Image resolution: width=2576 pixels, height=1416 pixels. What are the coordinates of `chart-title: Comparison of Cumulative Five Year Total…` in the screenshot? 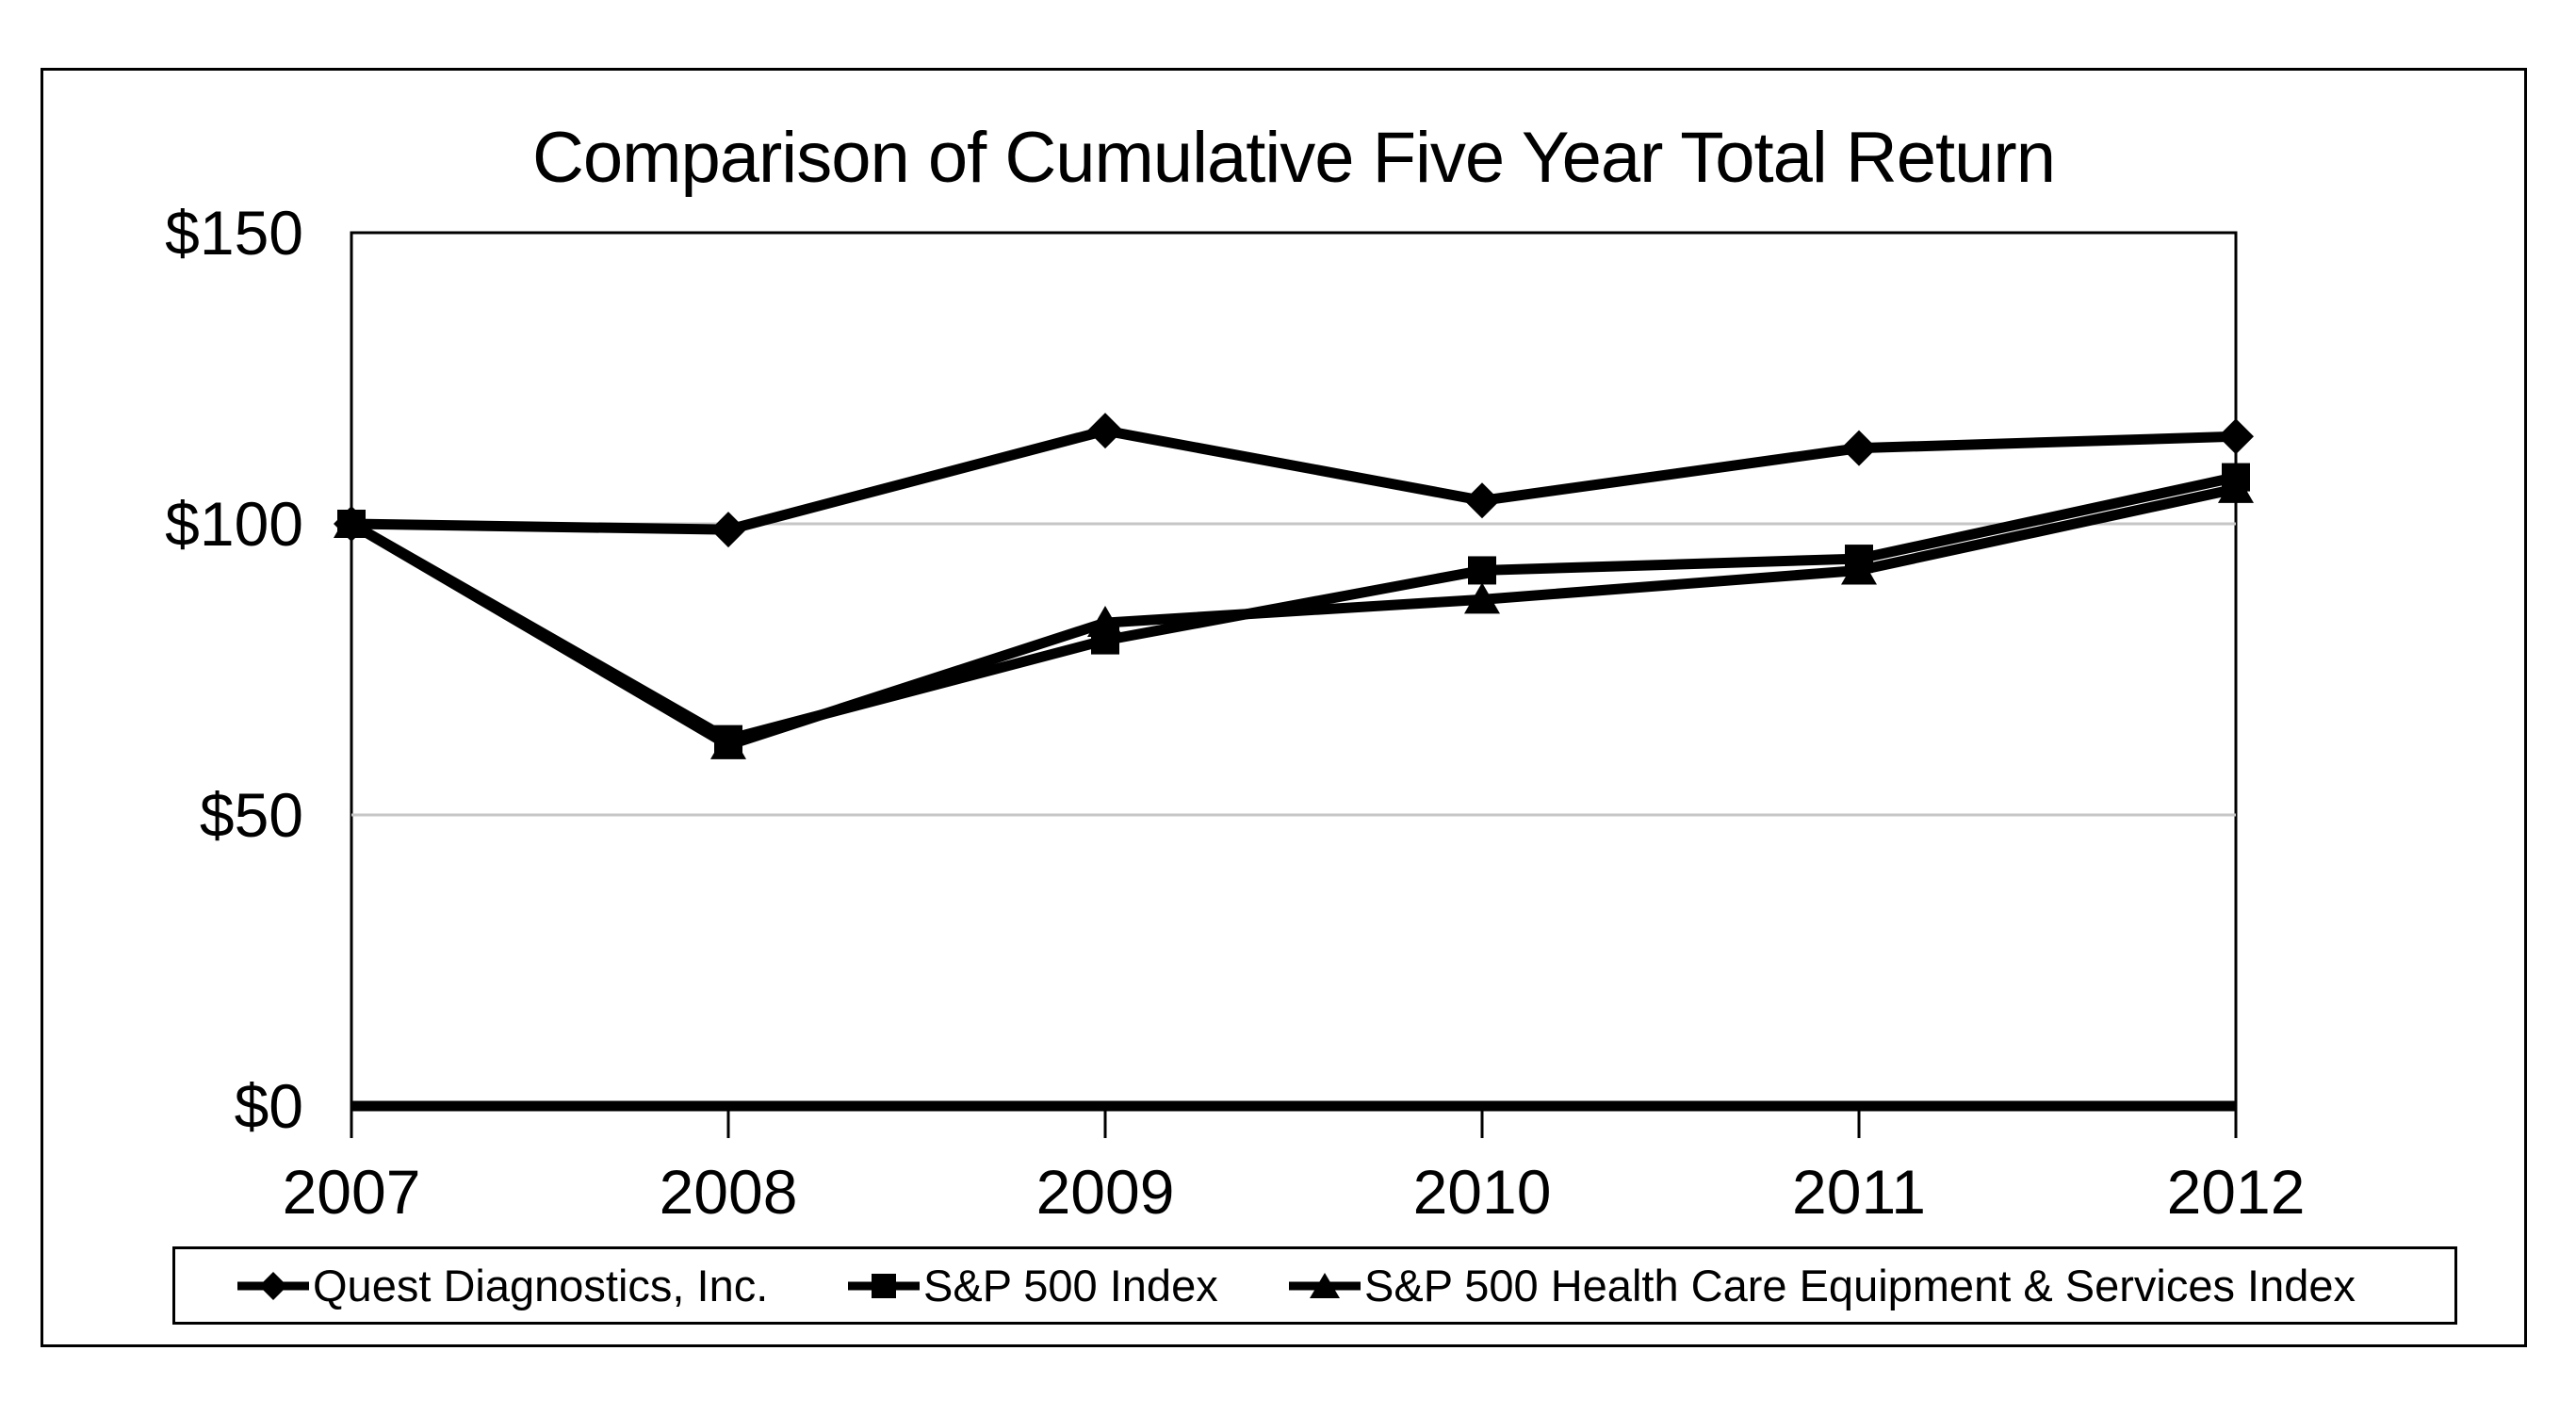 It's located at (1294, 158).